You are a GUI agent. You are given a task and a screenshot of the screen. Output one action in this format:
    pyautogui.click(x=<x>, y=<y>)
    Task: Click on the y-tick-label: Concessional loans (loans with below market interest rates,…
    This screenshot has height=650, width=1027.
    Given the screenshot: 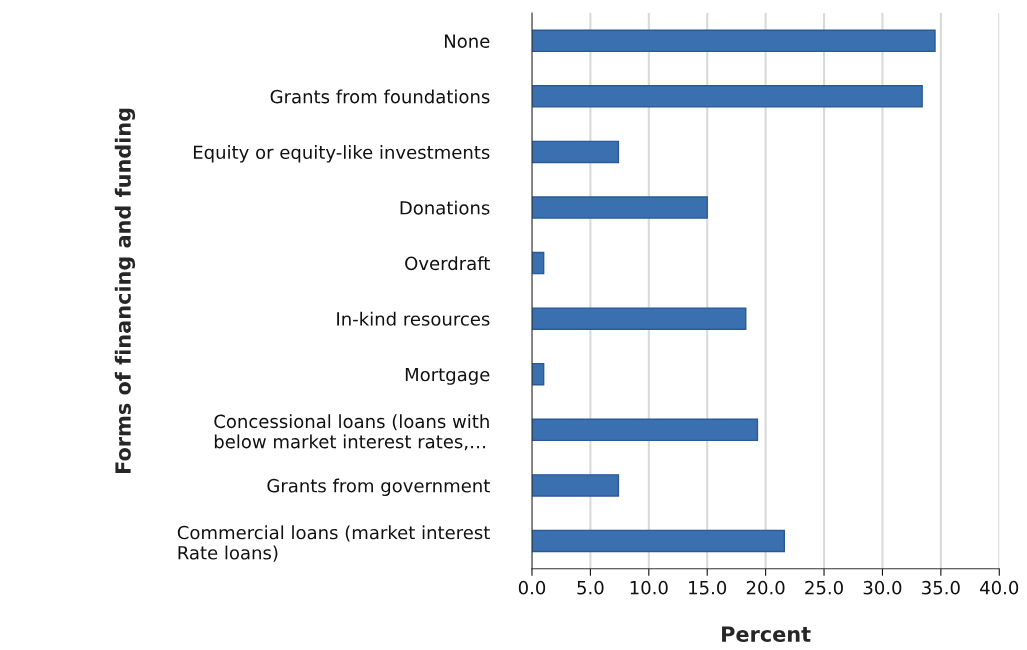 What is the action you would take?
    pyautogui.click(x=351, y=432)
    